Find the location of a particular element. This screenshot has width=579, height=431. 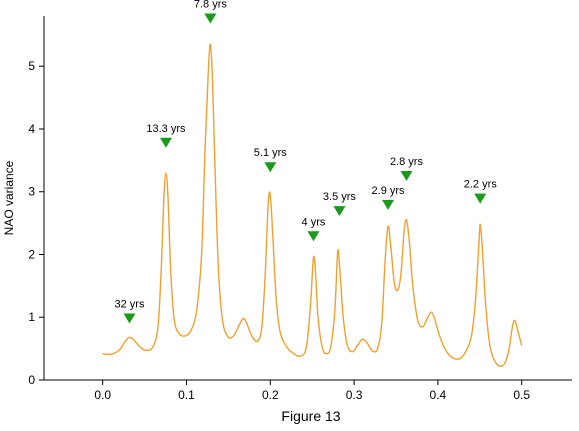

y-tick-label: 5 is located at coordinates (31, 66).